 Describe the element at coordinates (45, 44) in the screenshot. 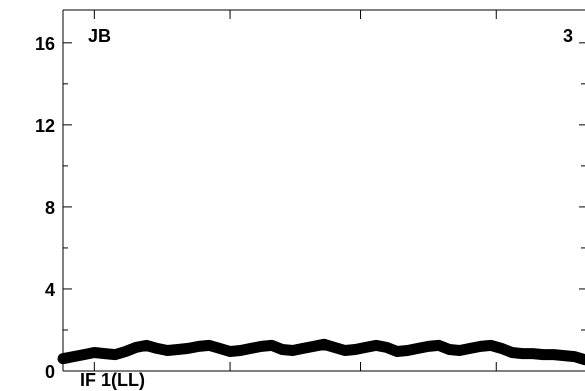

I see `y-tick-label: 16` at that location.